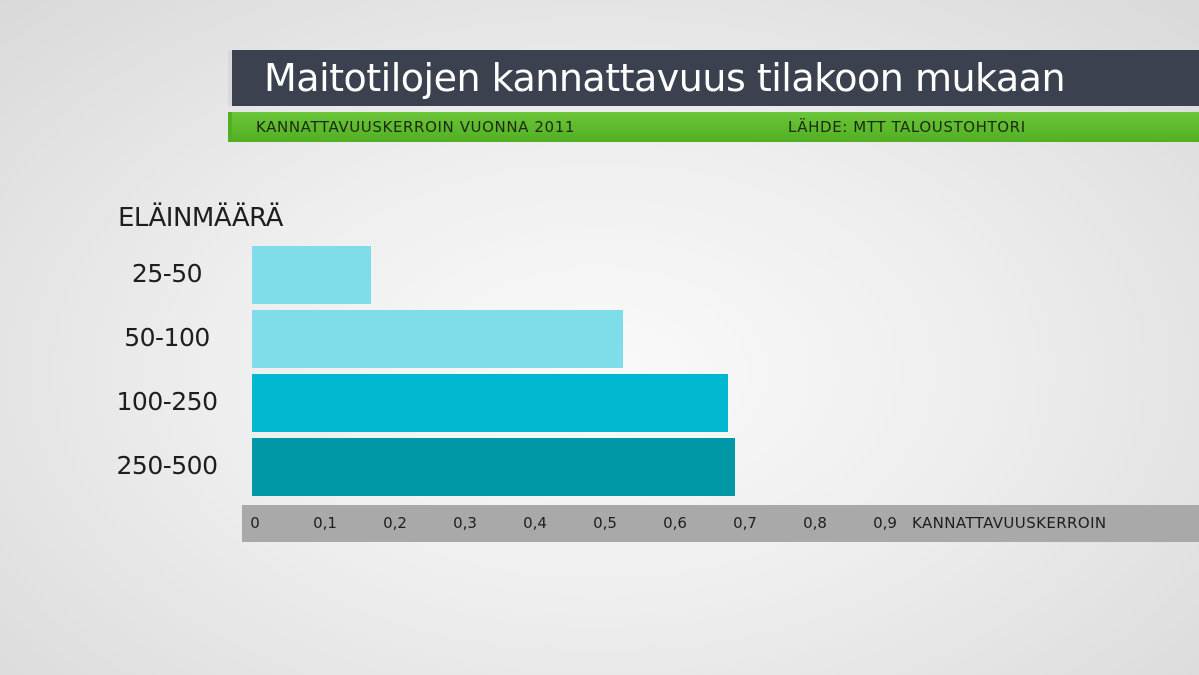  Describe the element at coordinates (535, 523) in the screenshot. I see `x-tick-label: 0,4` at that location.